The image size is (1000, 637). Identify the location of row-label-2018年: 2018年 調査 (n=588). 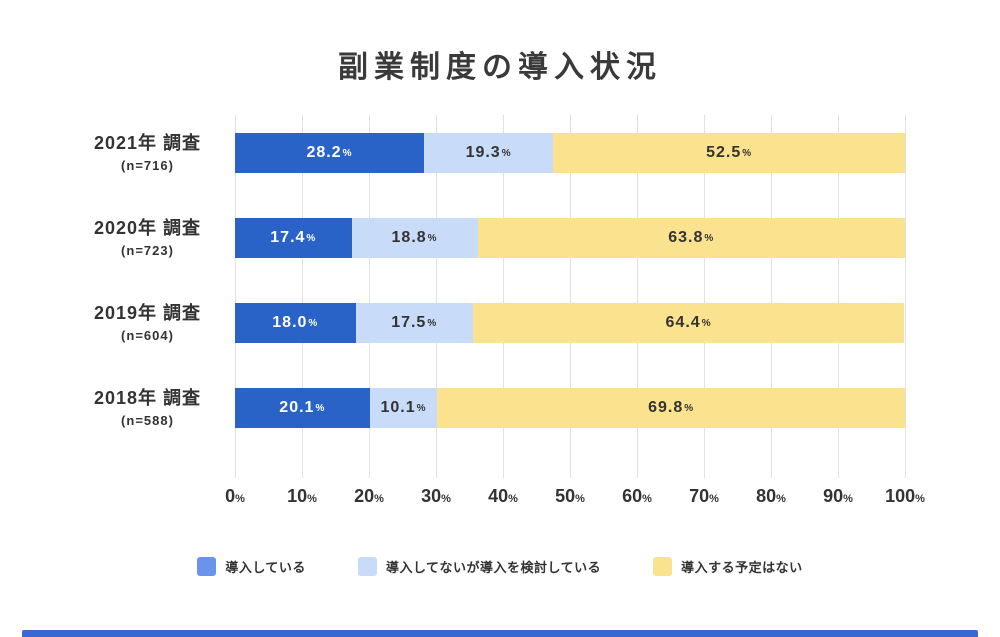
(147, 406).